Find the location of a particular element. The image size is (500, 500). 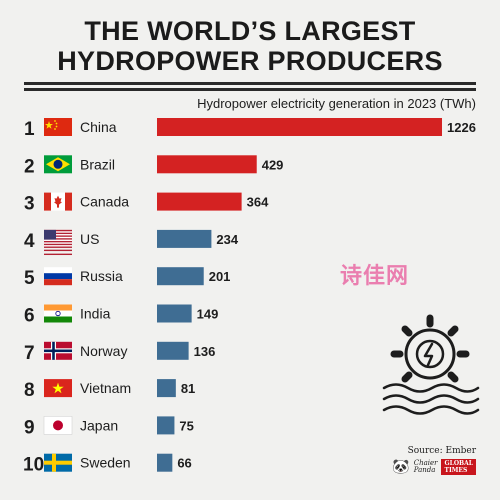

value-label: 429 is located at coordinates (273, 164).